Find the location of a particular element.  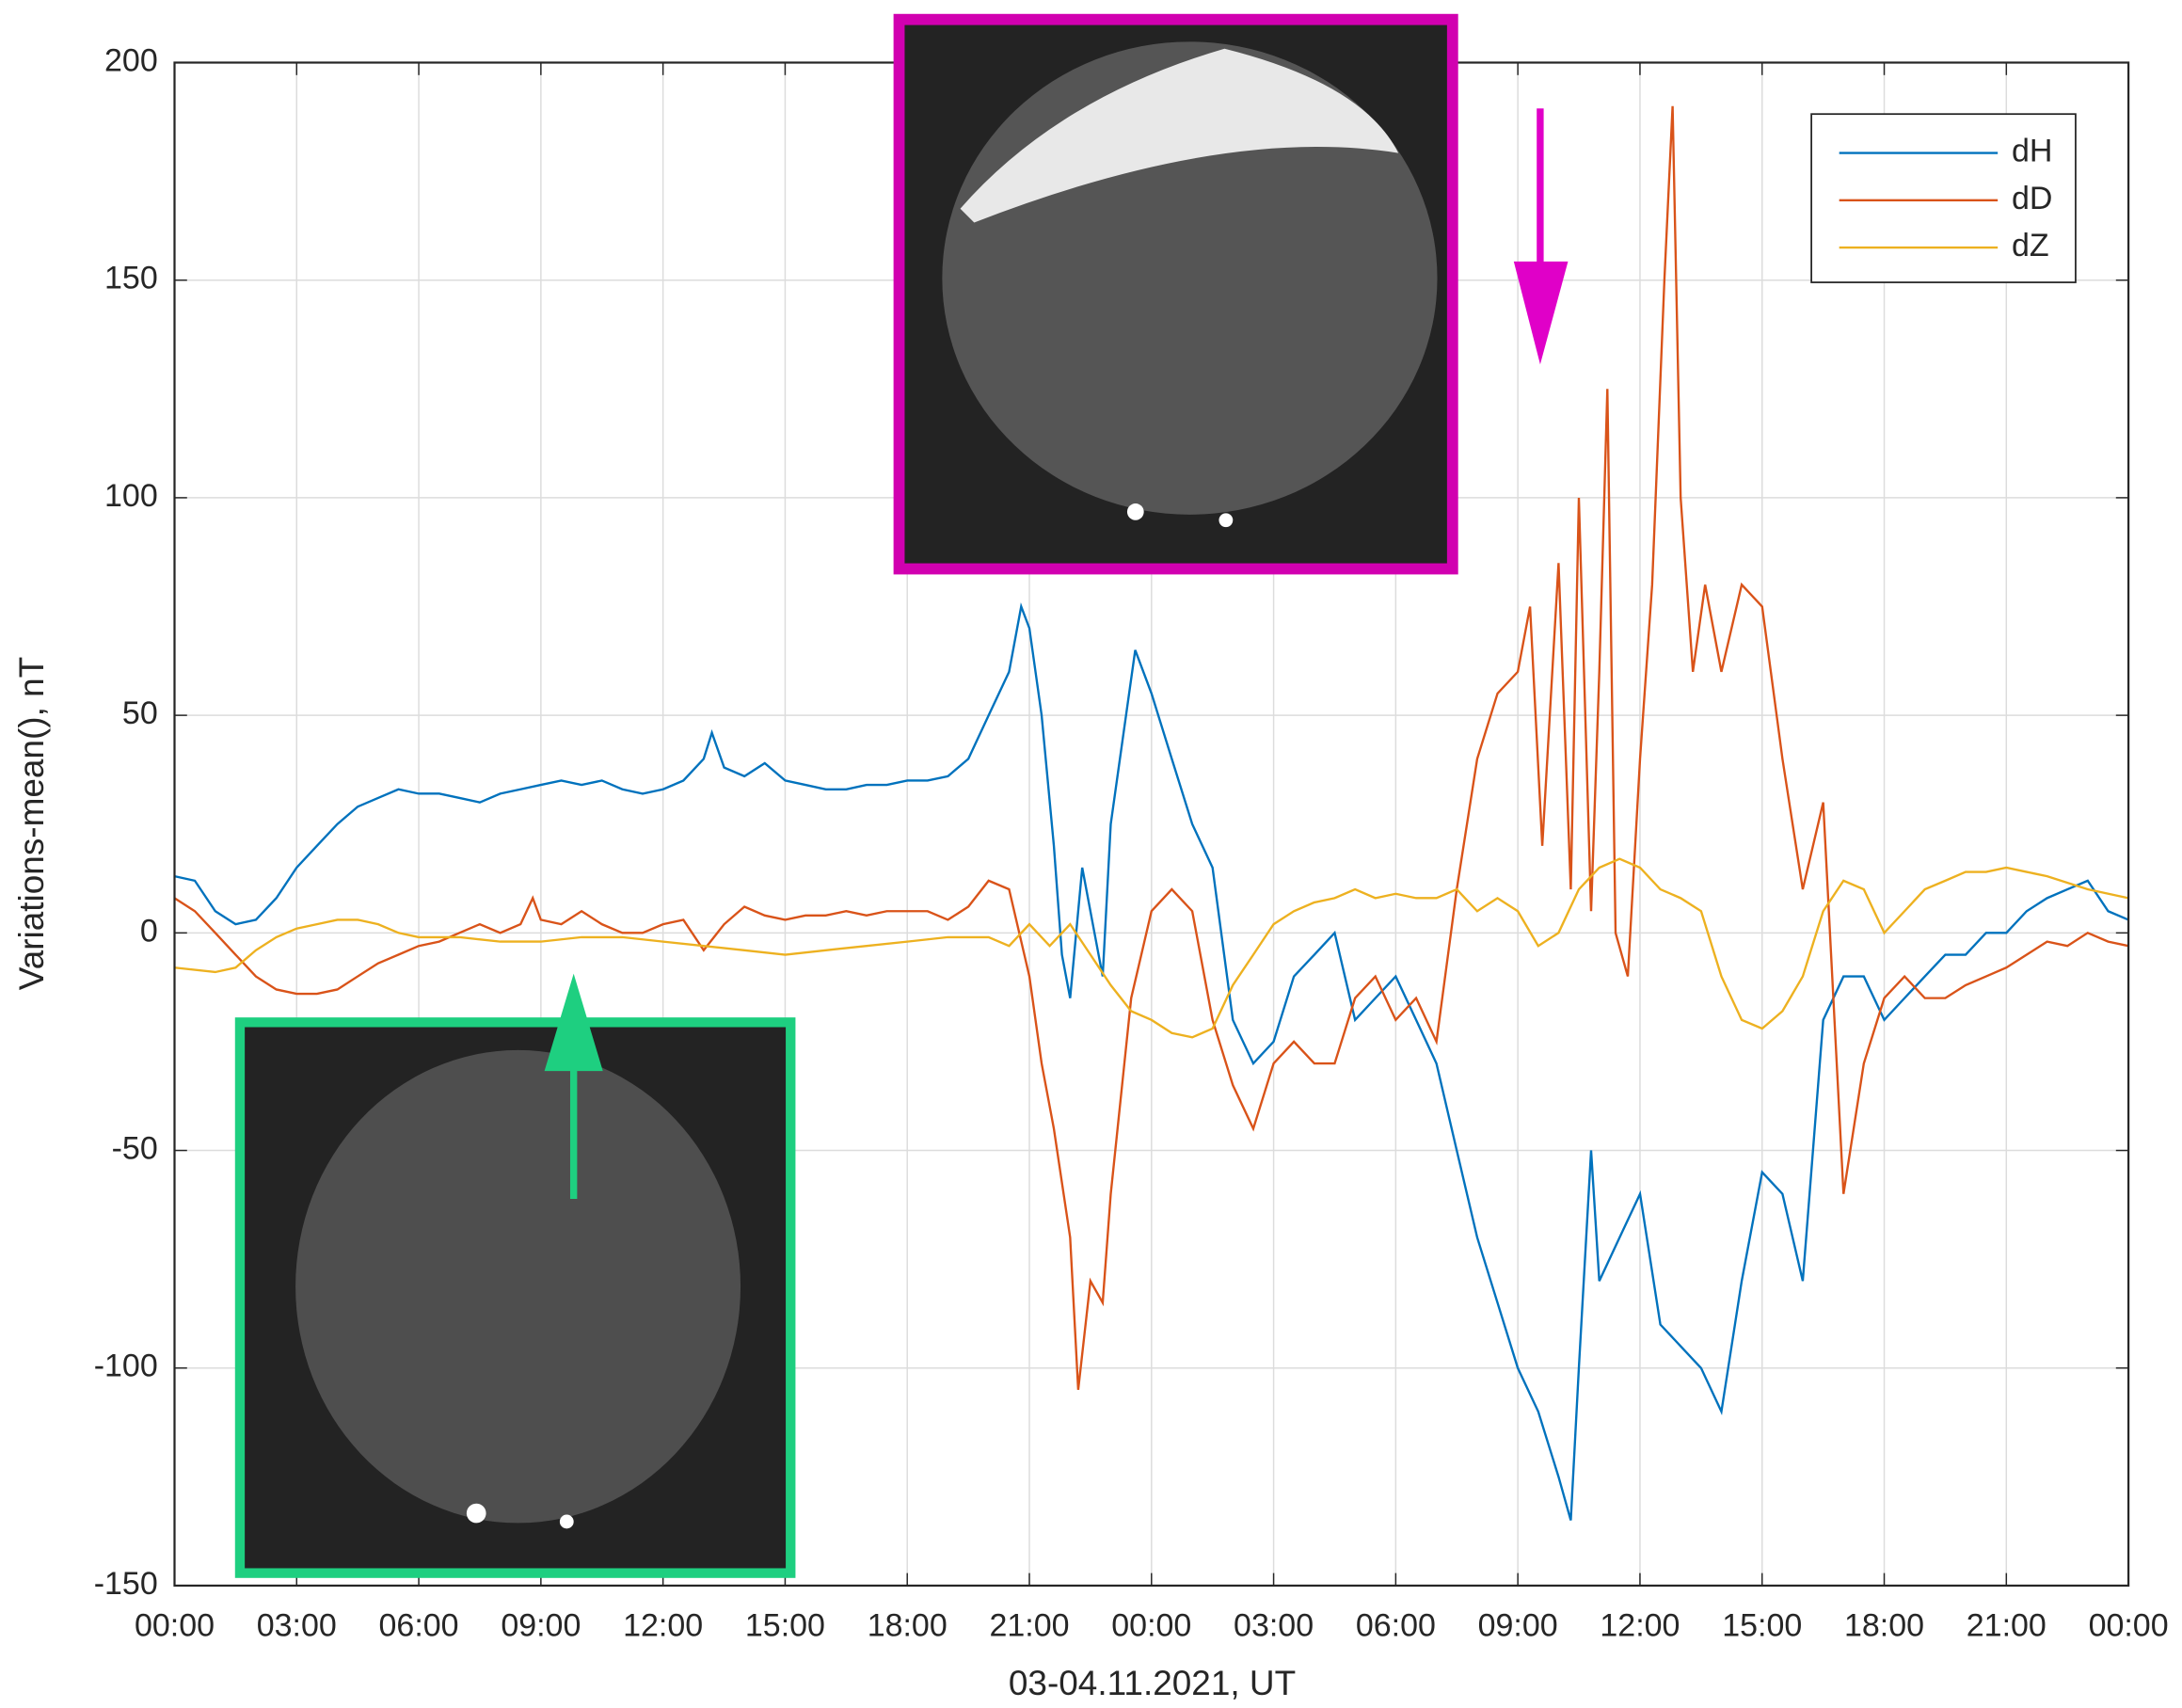

y-axis-label: Variations-mean(), nT is located at coordinates (32, 824).